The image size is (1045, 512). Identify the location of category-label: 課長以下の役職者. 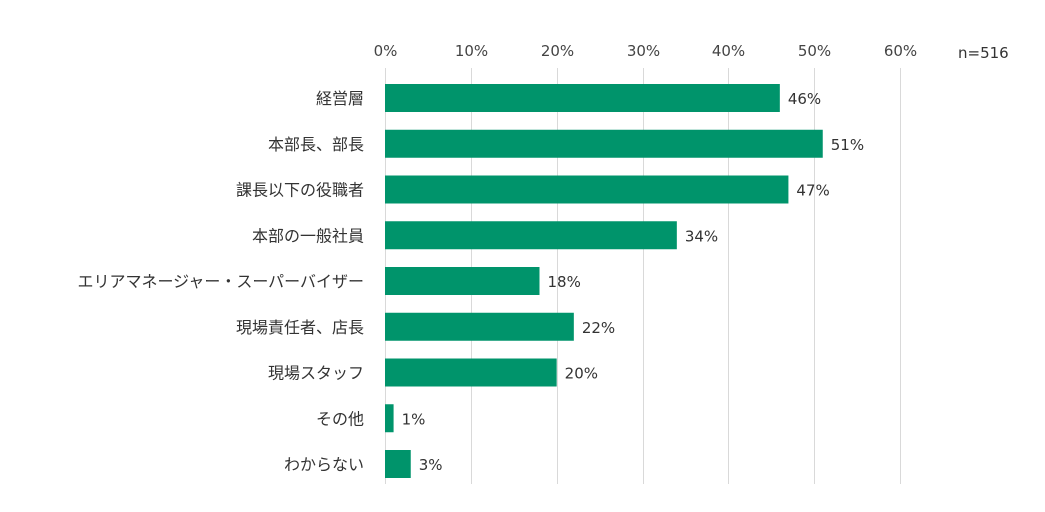
(300, 190).